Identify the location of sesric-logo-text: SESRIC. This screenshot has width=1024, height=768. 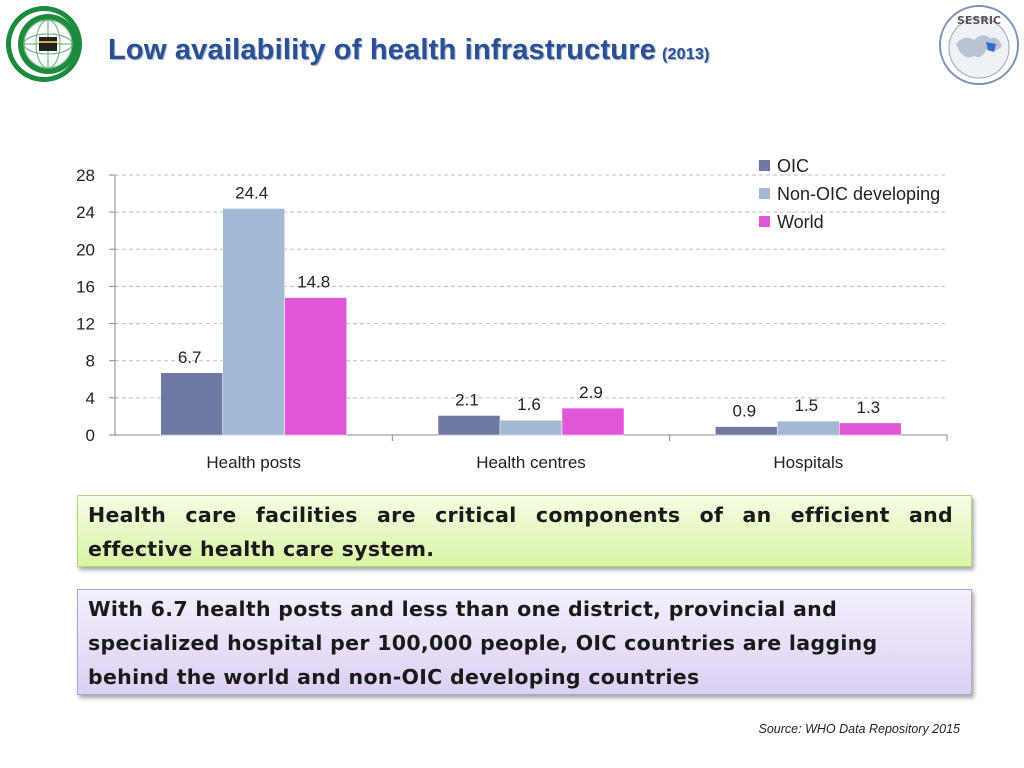
(979, 20).